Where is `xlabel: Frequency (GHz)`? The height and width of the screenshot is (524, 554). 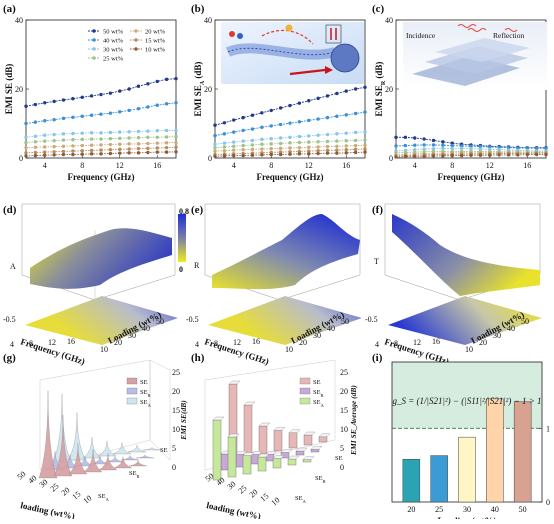 xlabel: Frequency (GHz) is located at coordinates (100, 177).